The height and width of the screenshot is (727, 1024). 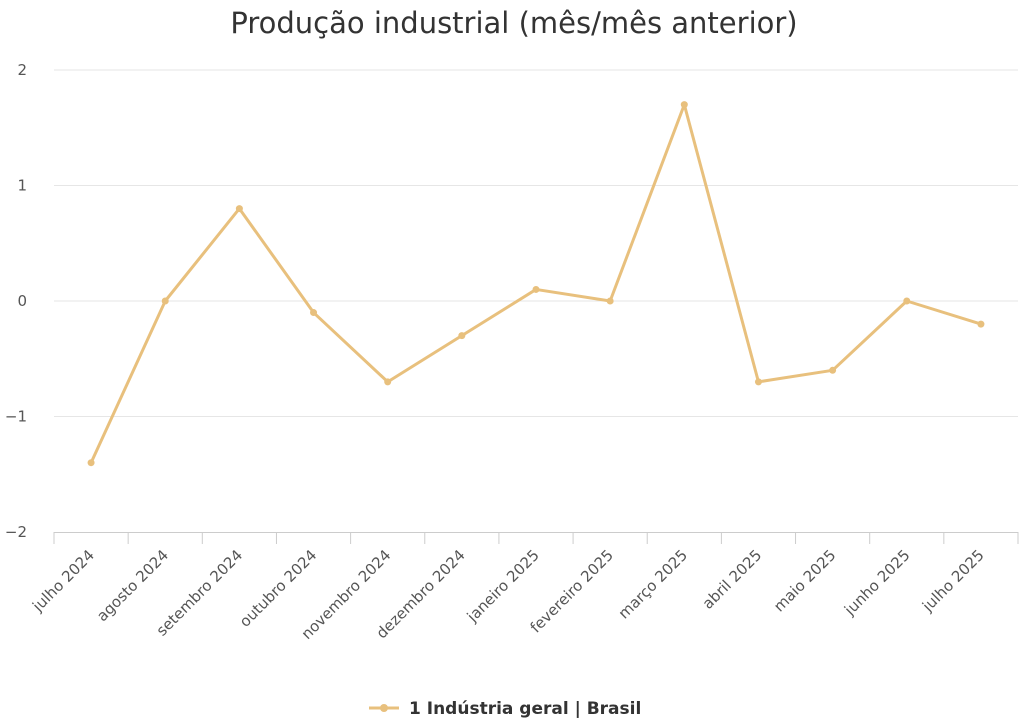 What do you see at coordinates (63, 581) in the screenshot?
I see `x-tick-label: julho 2024` at bounding box center [63, 581].